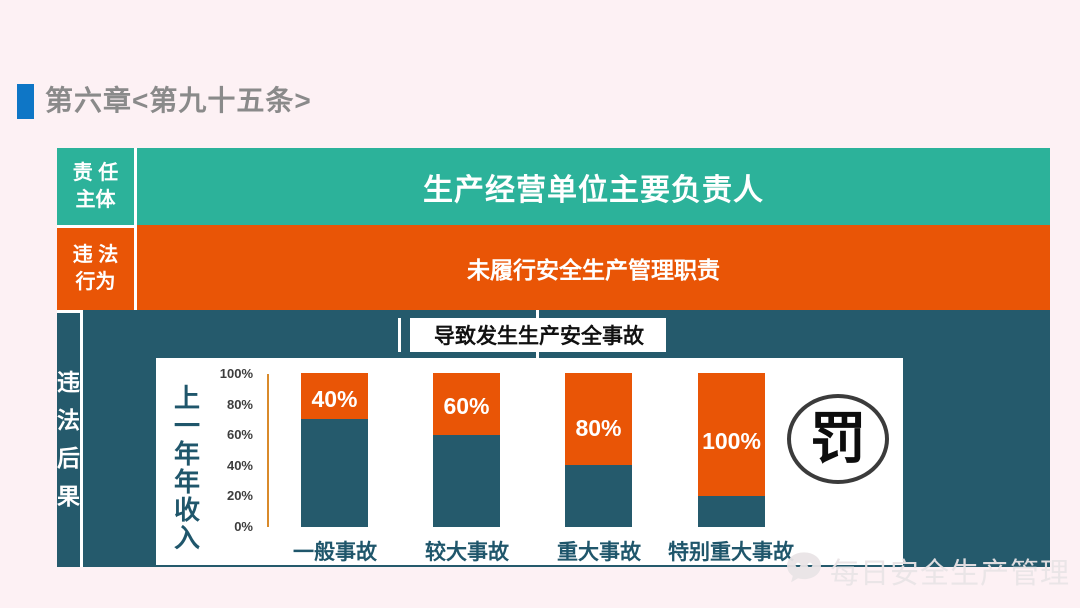 This screenshot has width=1080, height=608. I want to click on page-title: 第六章<第九十五条>, so click(178, 100).